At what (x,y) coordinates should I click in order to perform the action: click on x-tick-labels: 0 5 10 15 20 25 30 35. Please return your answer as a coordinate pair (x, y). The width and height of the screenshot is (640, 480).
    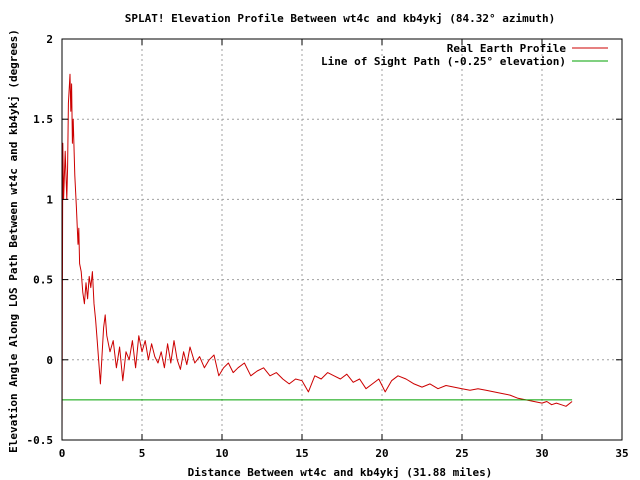
    Looking at the image, I should click on (344, 453).